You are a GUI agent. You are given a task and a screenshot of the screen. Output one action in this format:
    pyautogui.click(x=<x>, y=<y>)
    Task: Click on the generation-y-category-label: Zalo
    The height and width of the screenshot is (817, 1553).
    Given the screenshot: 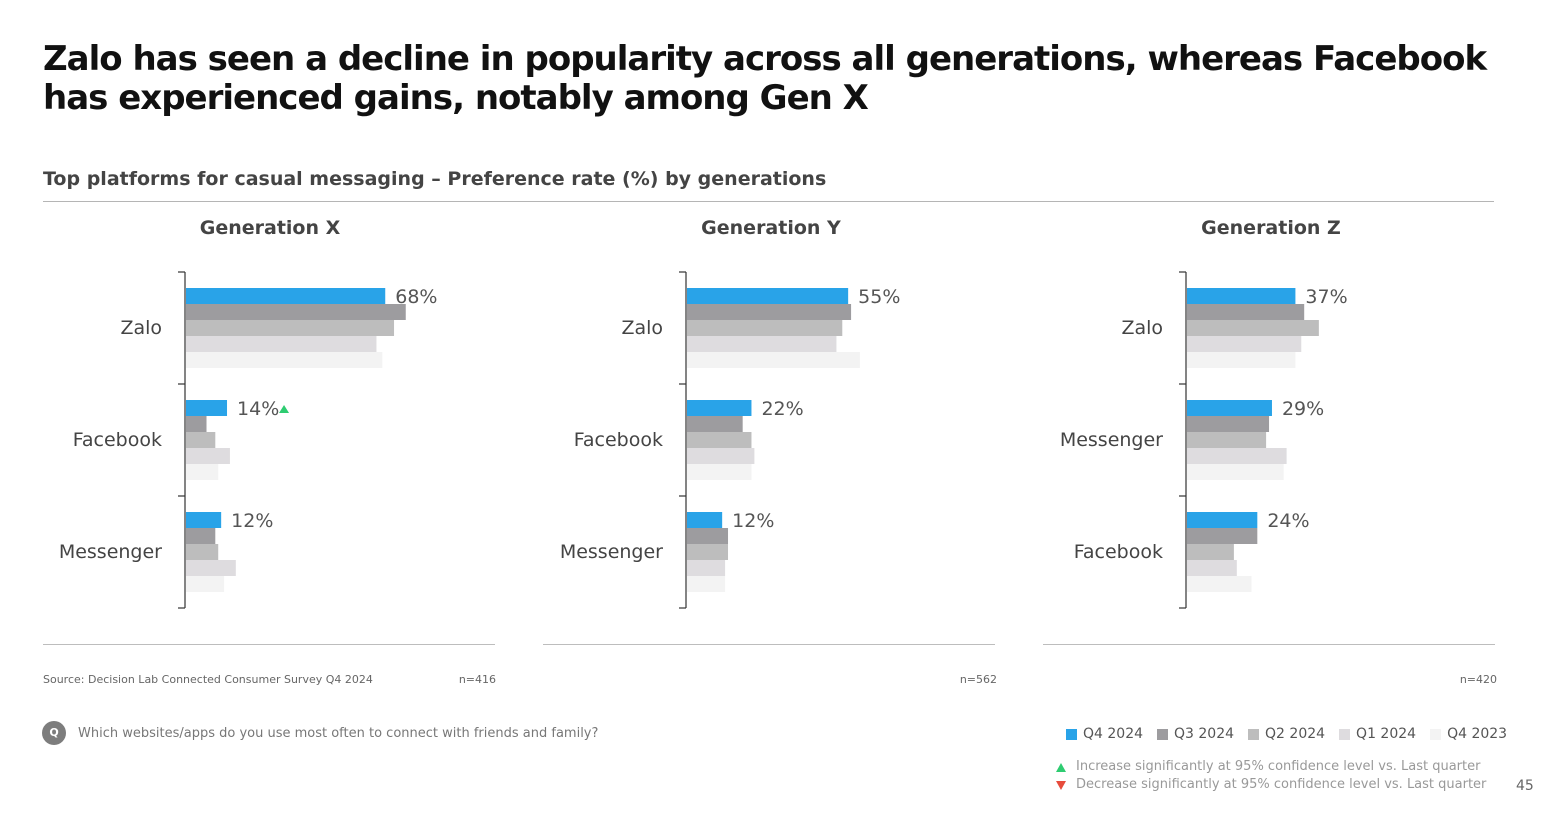 What is the action you would take?
    pyautogui.click(x=642, y=328)
    